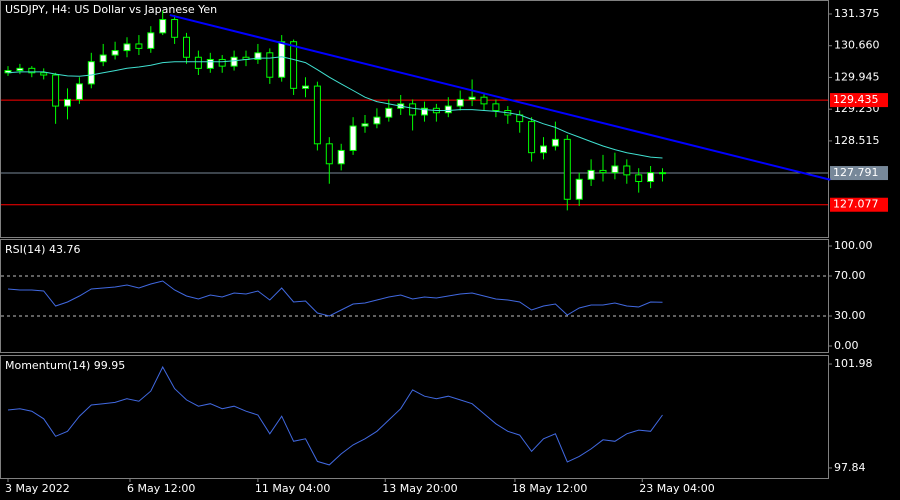 The height and width of the screenshot is (500, 900). Describe the element at coordinates (676, 488) in the screenshot. I see `x-tick-label: 23 May 04:00` at that location.